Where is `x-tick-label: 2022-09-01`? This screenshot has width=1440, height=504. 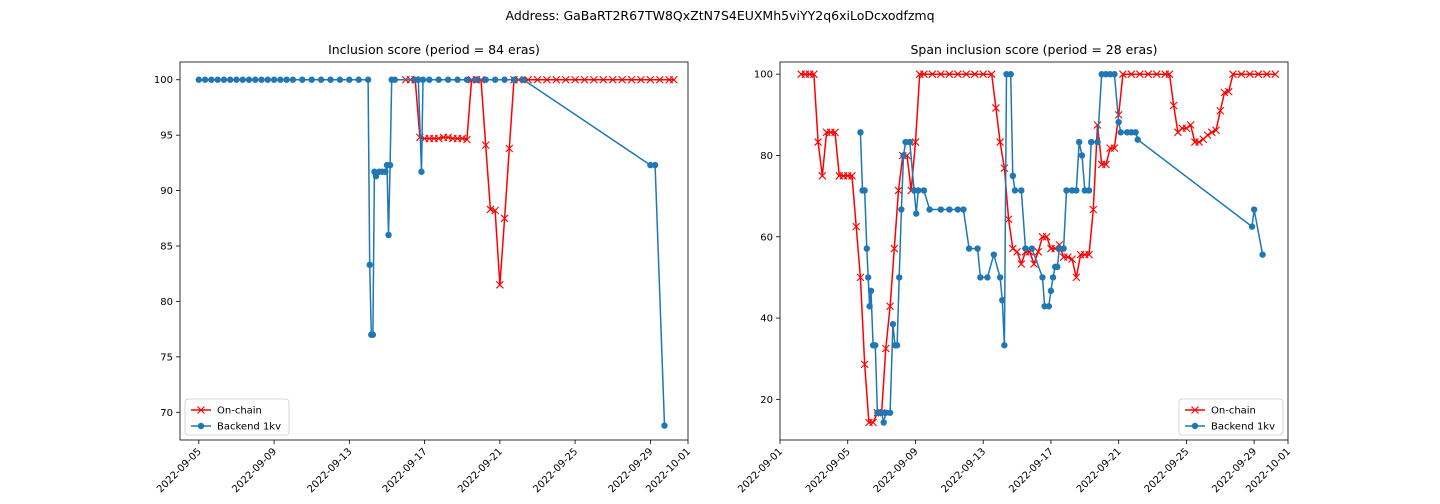 x-tick-label: 2022-09-01 is located at coordinates (760, 470).